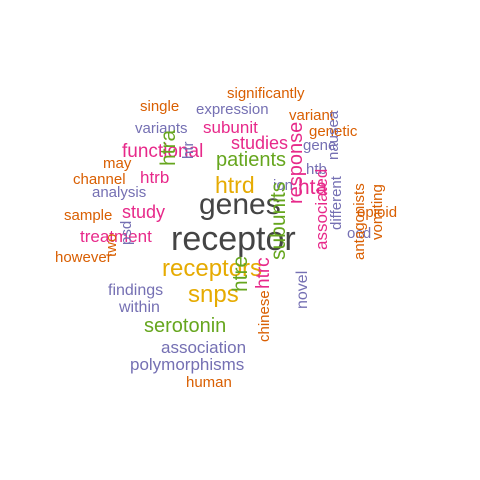  I want to click on word-expression: expression, so click(232, 109).